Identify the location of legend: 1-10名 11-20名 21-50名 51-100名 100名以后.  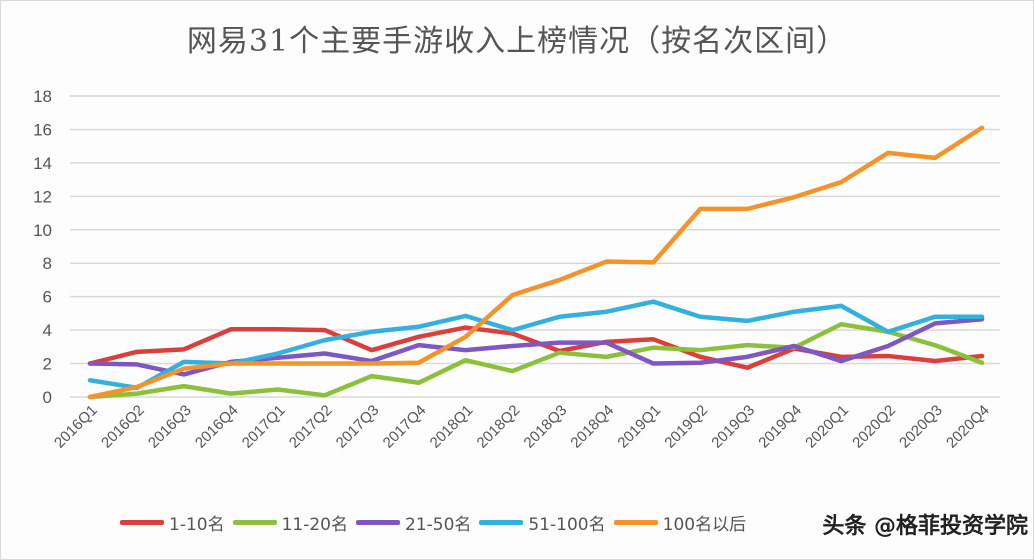
(437, 522).